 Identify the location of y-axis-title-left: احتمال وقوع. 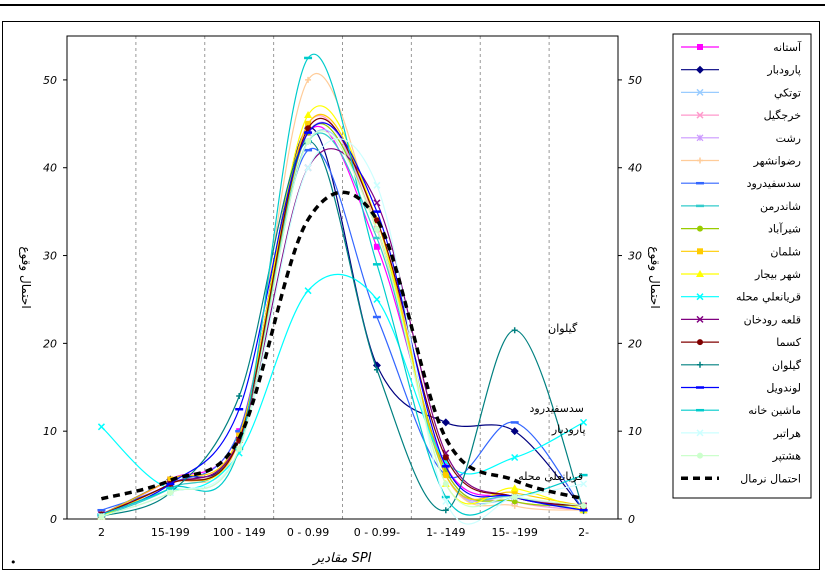
(25, 277).